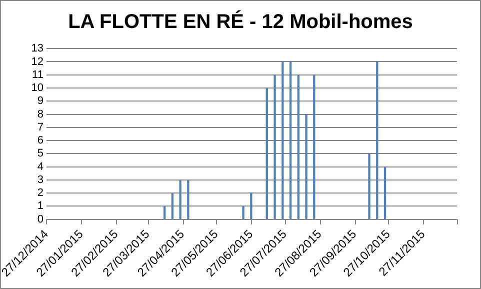  What do you see at coordinates (40, 180) in the screenshot?
I see `y-tick-label: 3` at bounding box center [40, 180].